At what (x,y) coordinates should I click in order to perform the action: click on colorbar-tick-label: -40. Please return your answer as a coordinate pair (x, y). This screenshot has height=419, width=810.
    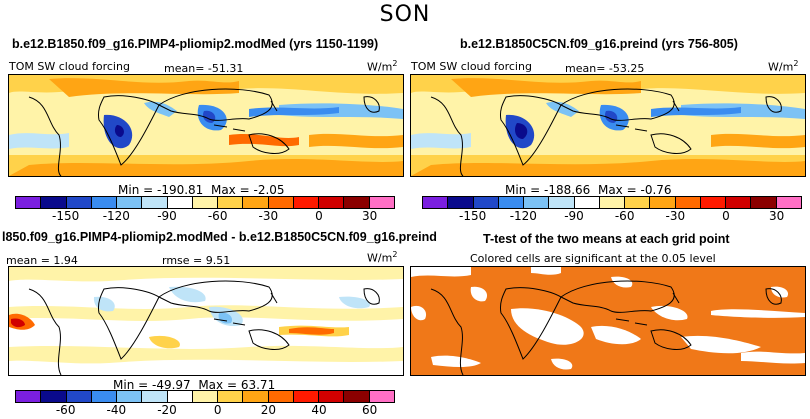
    Looking at the image, I should click on (116, 410).